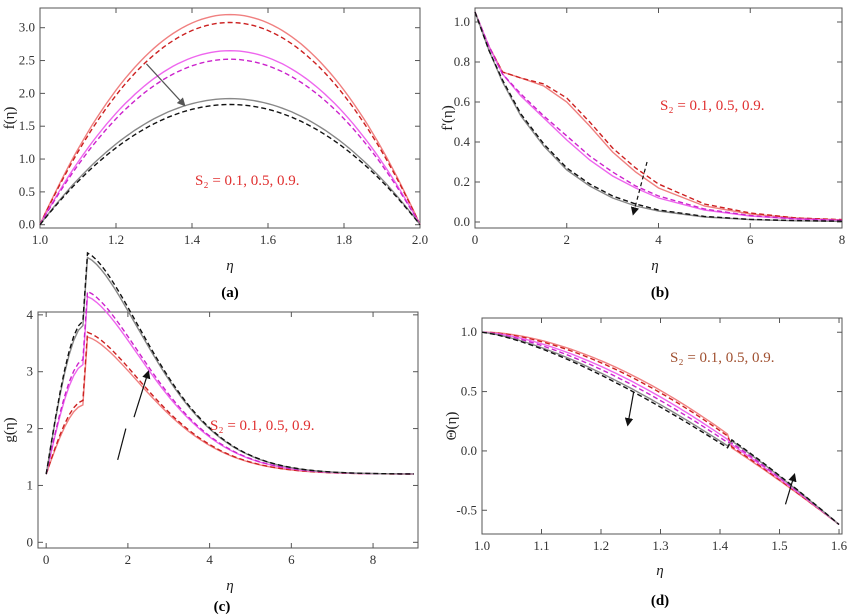  What do you see at coordinates (452, 426) in the screenshot?
I see `y-axis-label: Θ(η)` at bounding box center [452, 426].